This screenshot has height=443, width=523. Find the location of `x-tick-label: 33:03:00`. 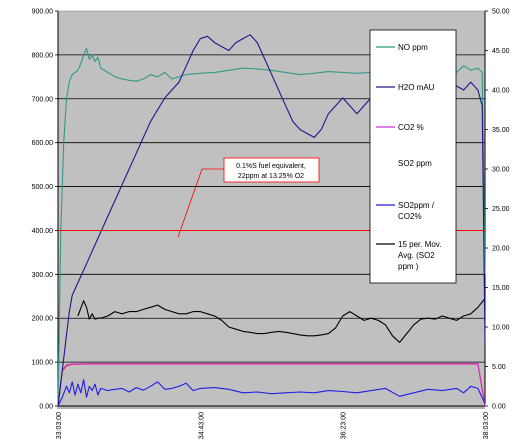

x-tick-label: 33:03:00 is located at coordinates (59, 425).